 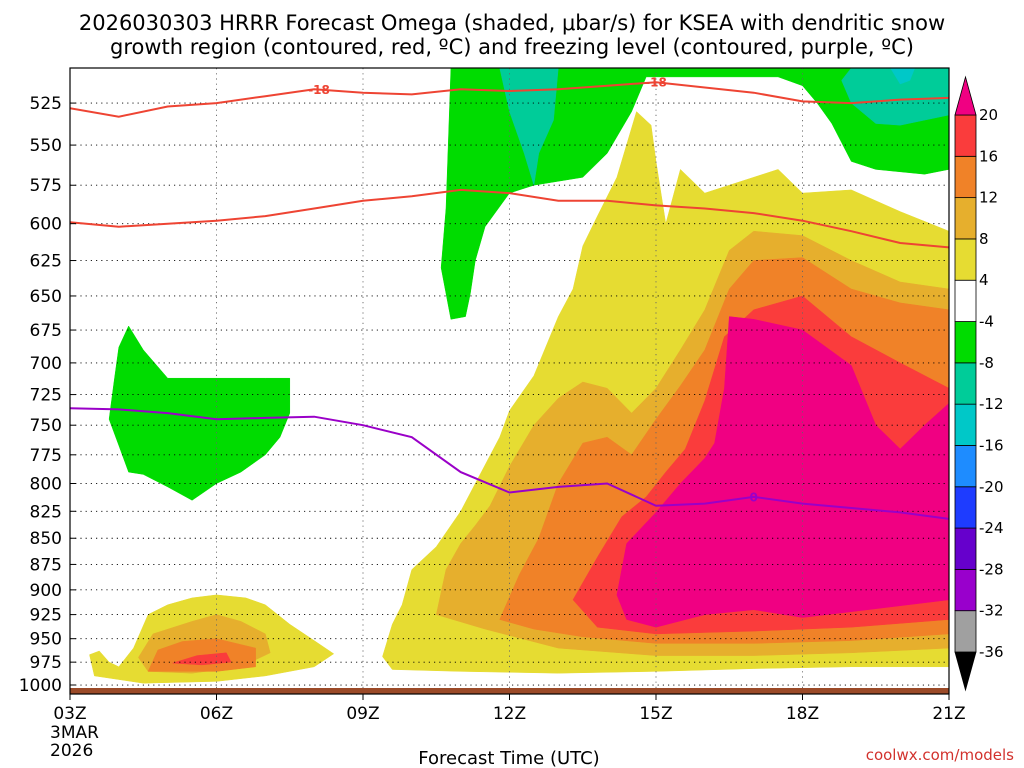 What do you see at coordinates (46, 426) in the screenshot?
I see `ytick-label-750: 750` at bounding box center [46, 426].